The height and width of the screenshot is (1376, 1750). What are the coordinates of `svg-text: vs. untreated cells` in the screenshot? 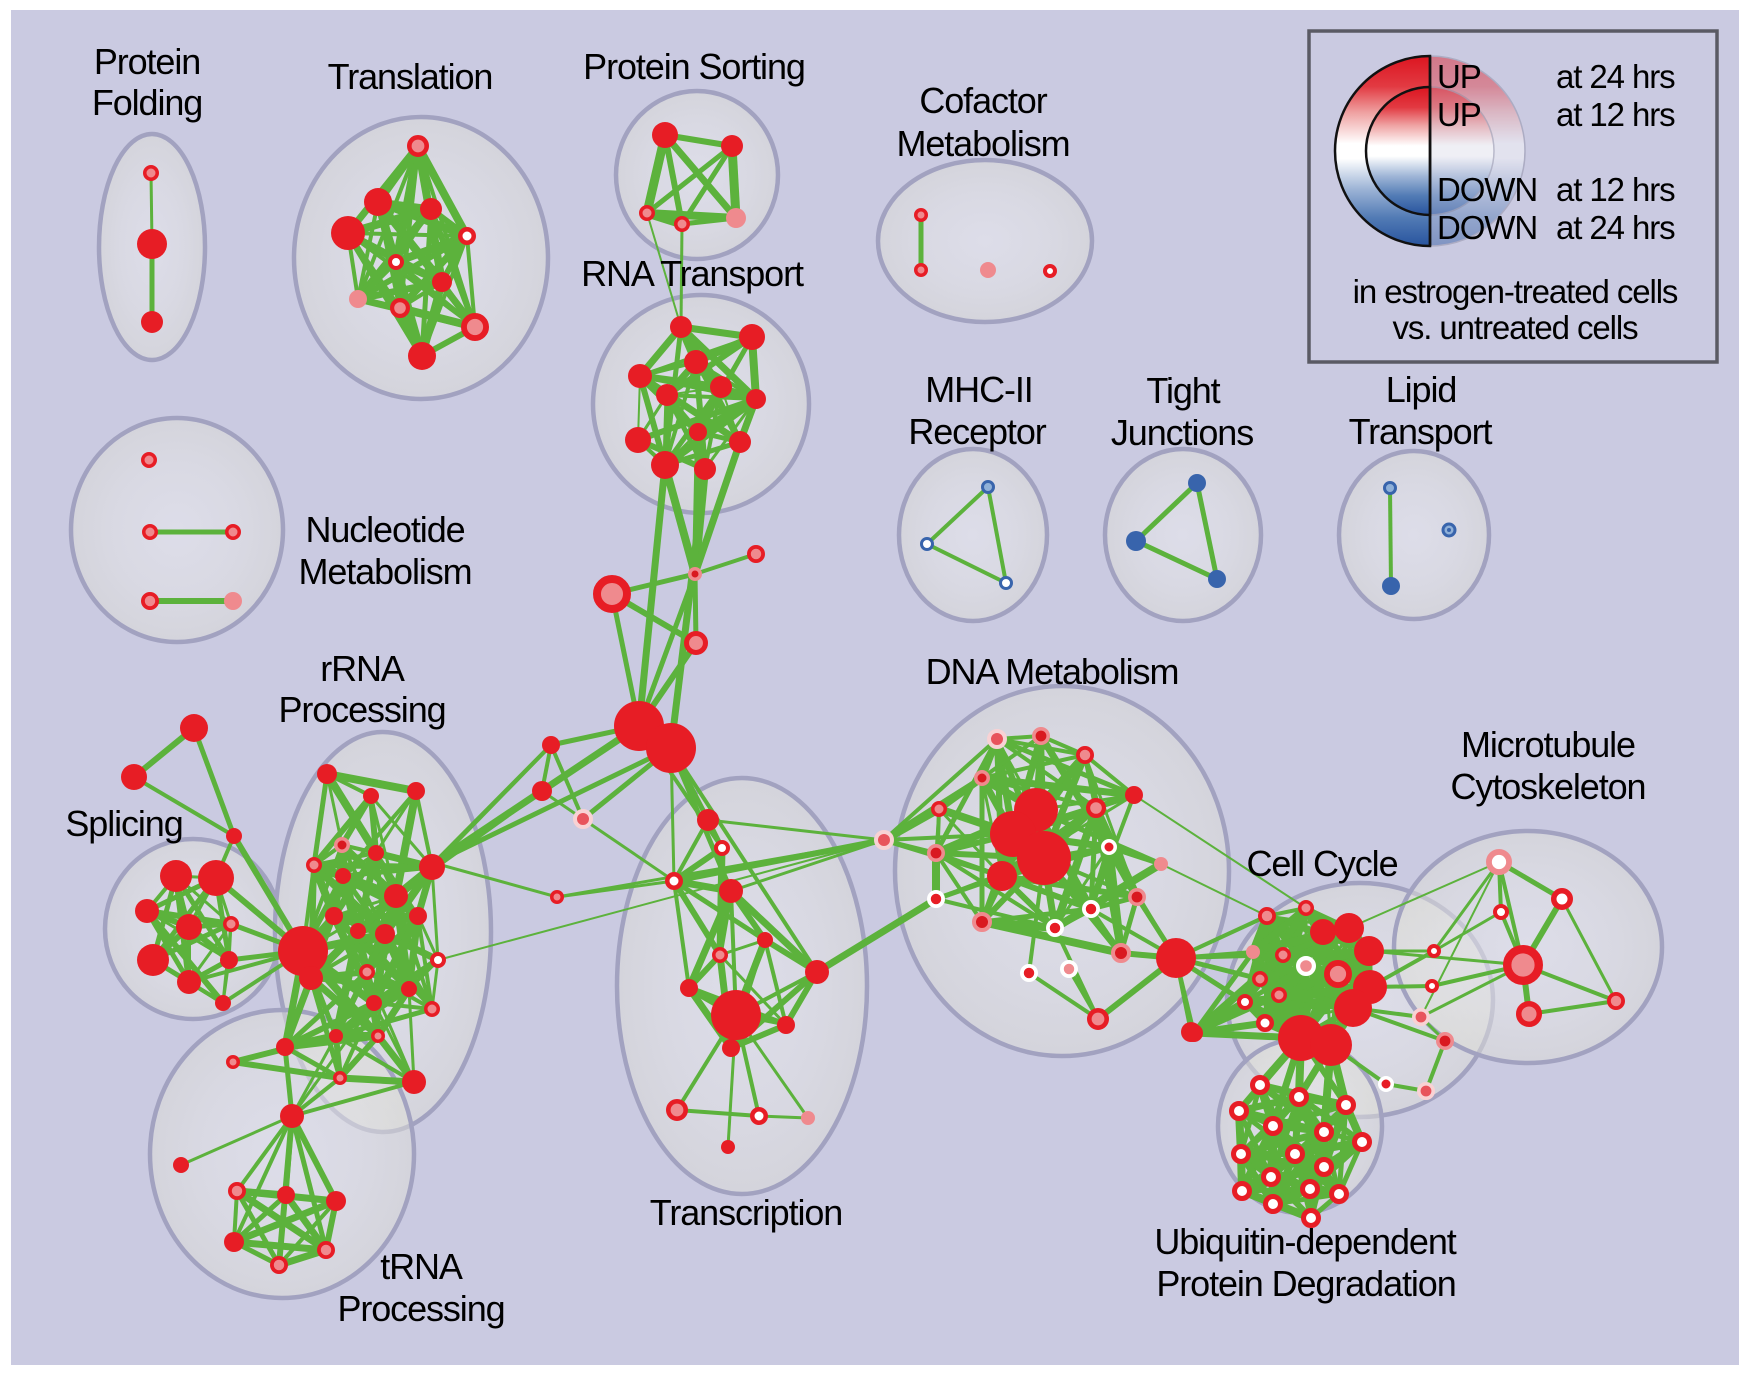 It's located at (1515, 327).